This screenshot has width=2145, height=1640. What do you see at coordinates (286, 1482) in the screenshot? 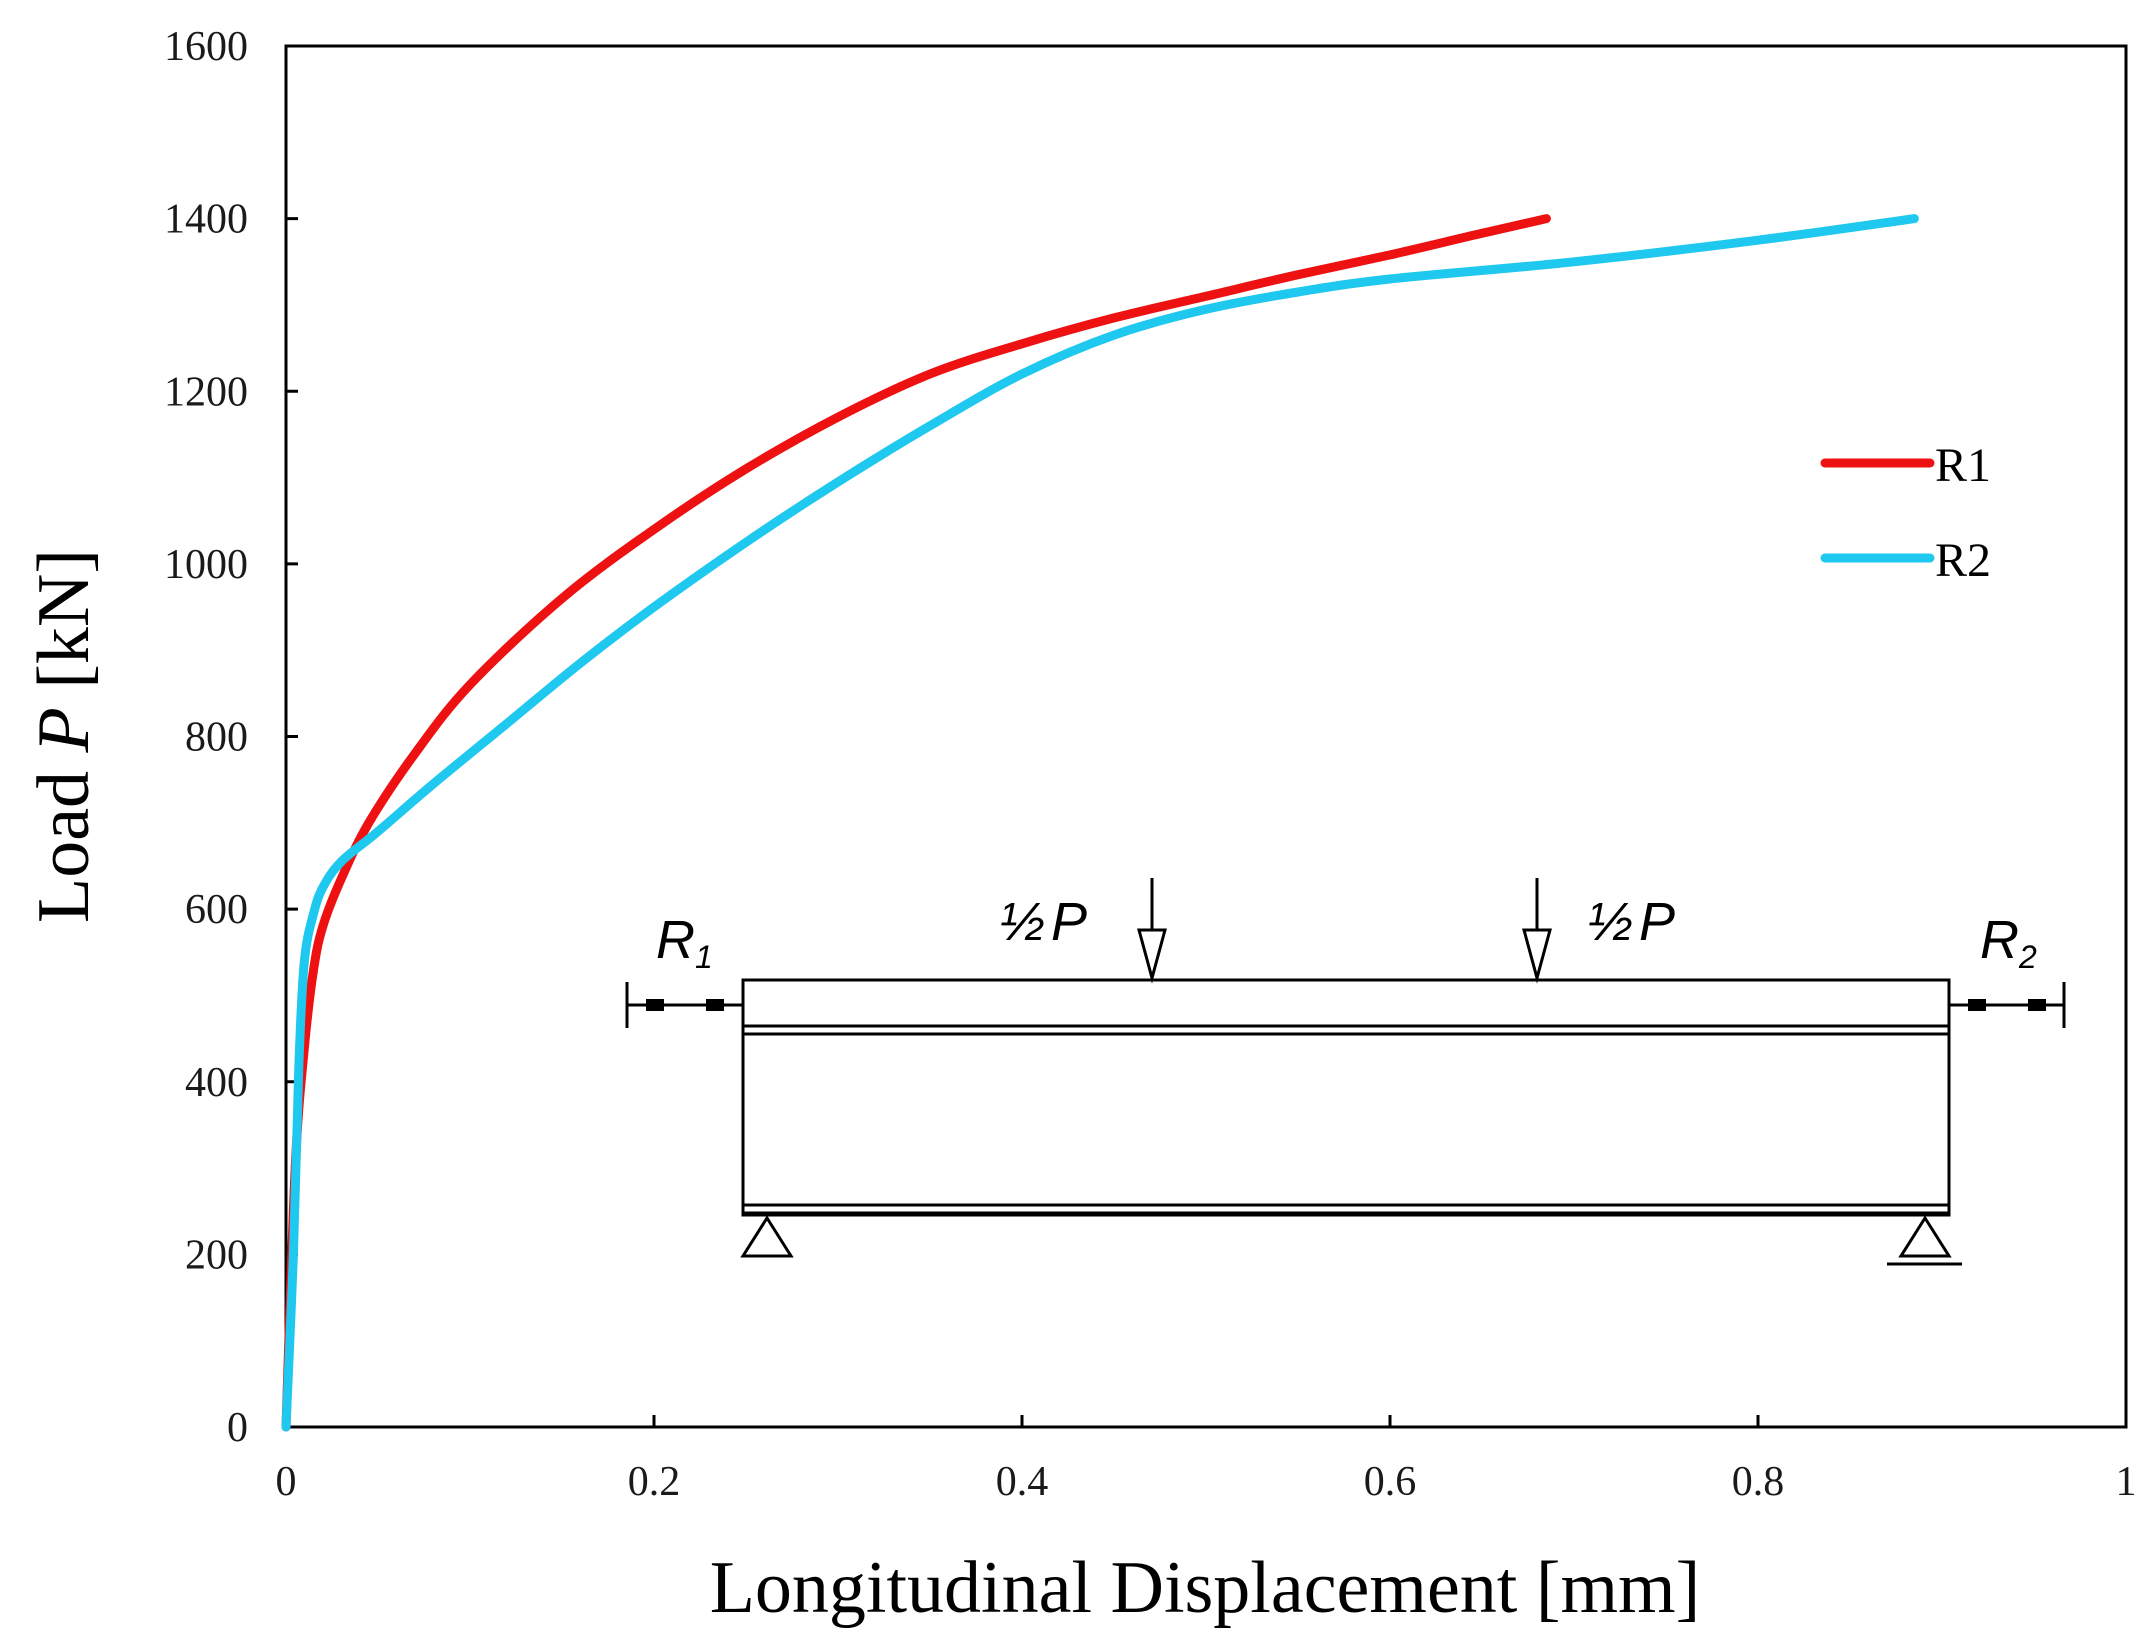
I see `x-tick-label: 0` at bounding box center [286, 1482].